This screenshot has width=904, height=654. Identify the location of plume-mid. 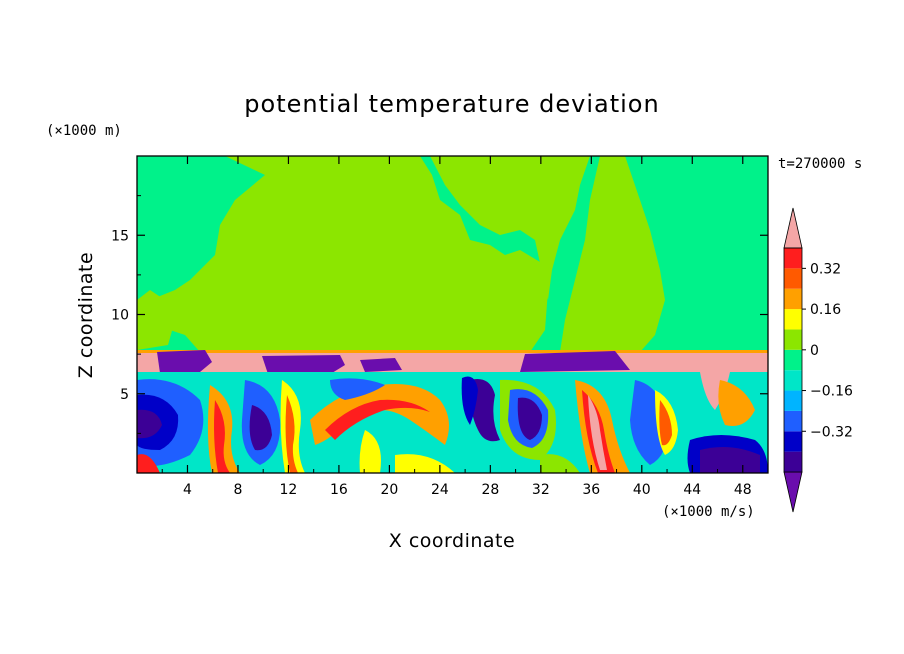
(510, 228).